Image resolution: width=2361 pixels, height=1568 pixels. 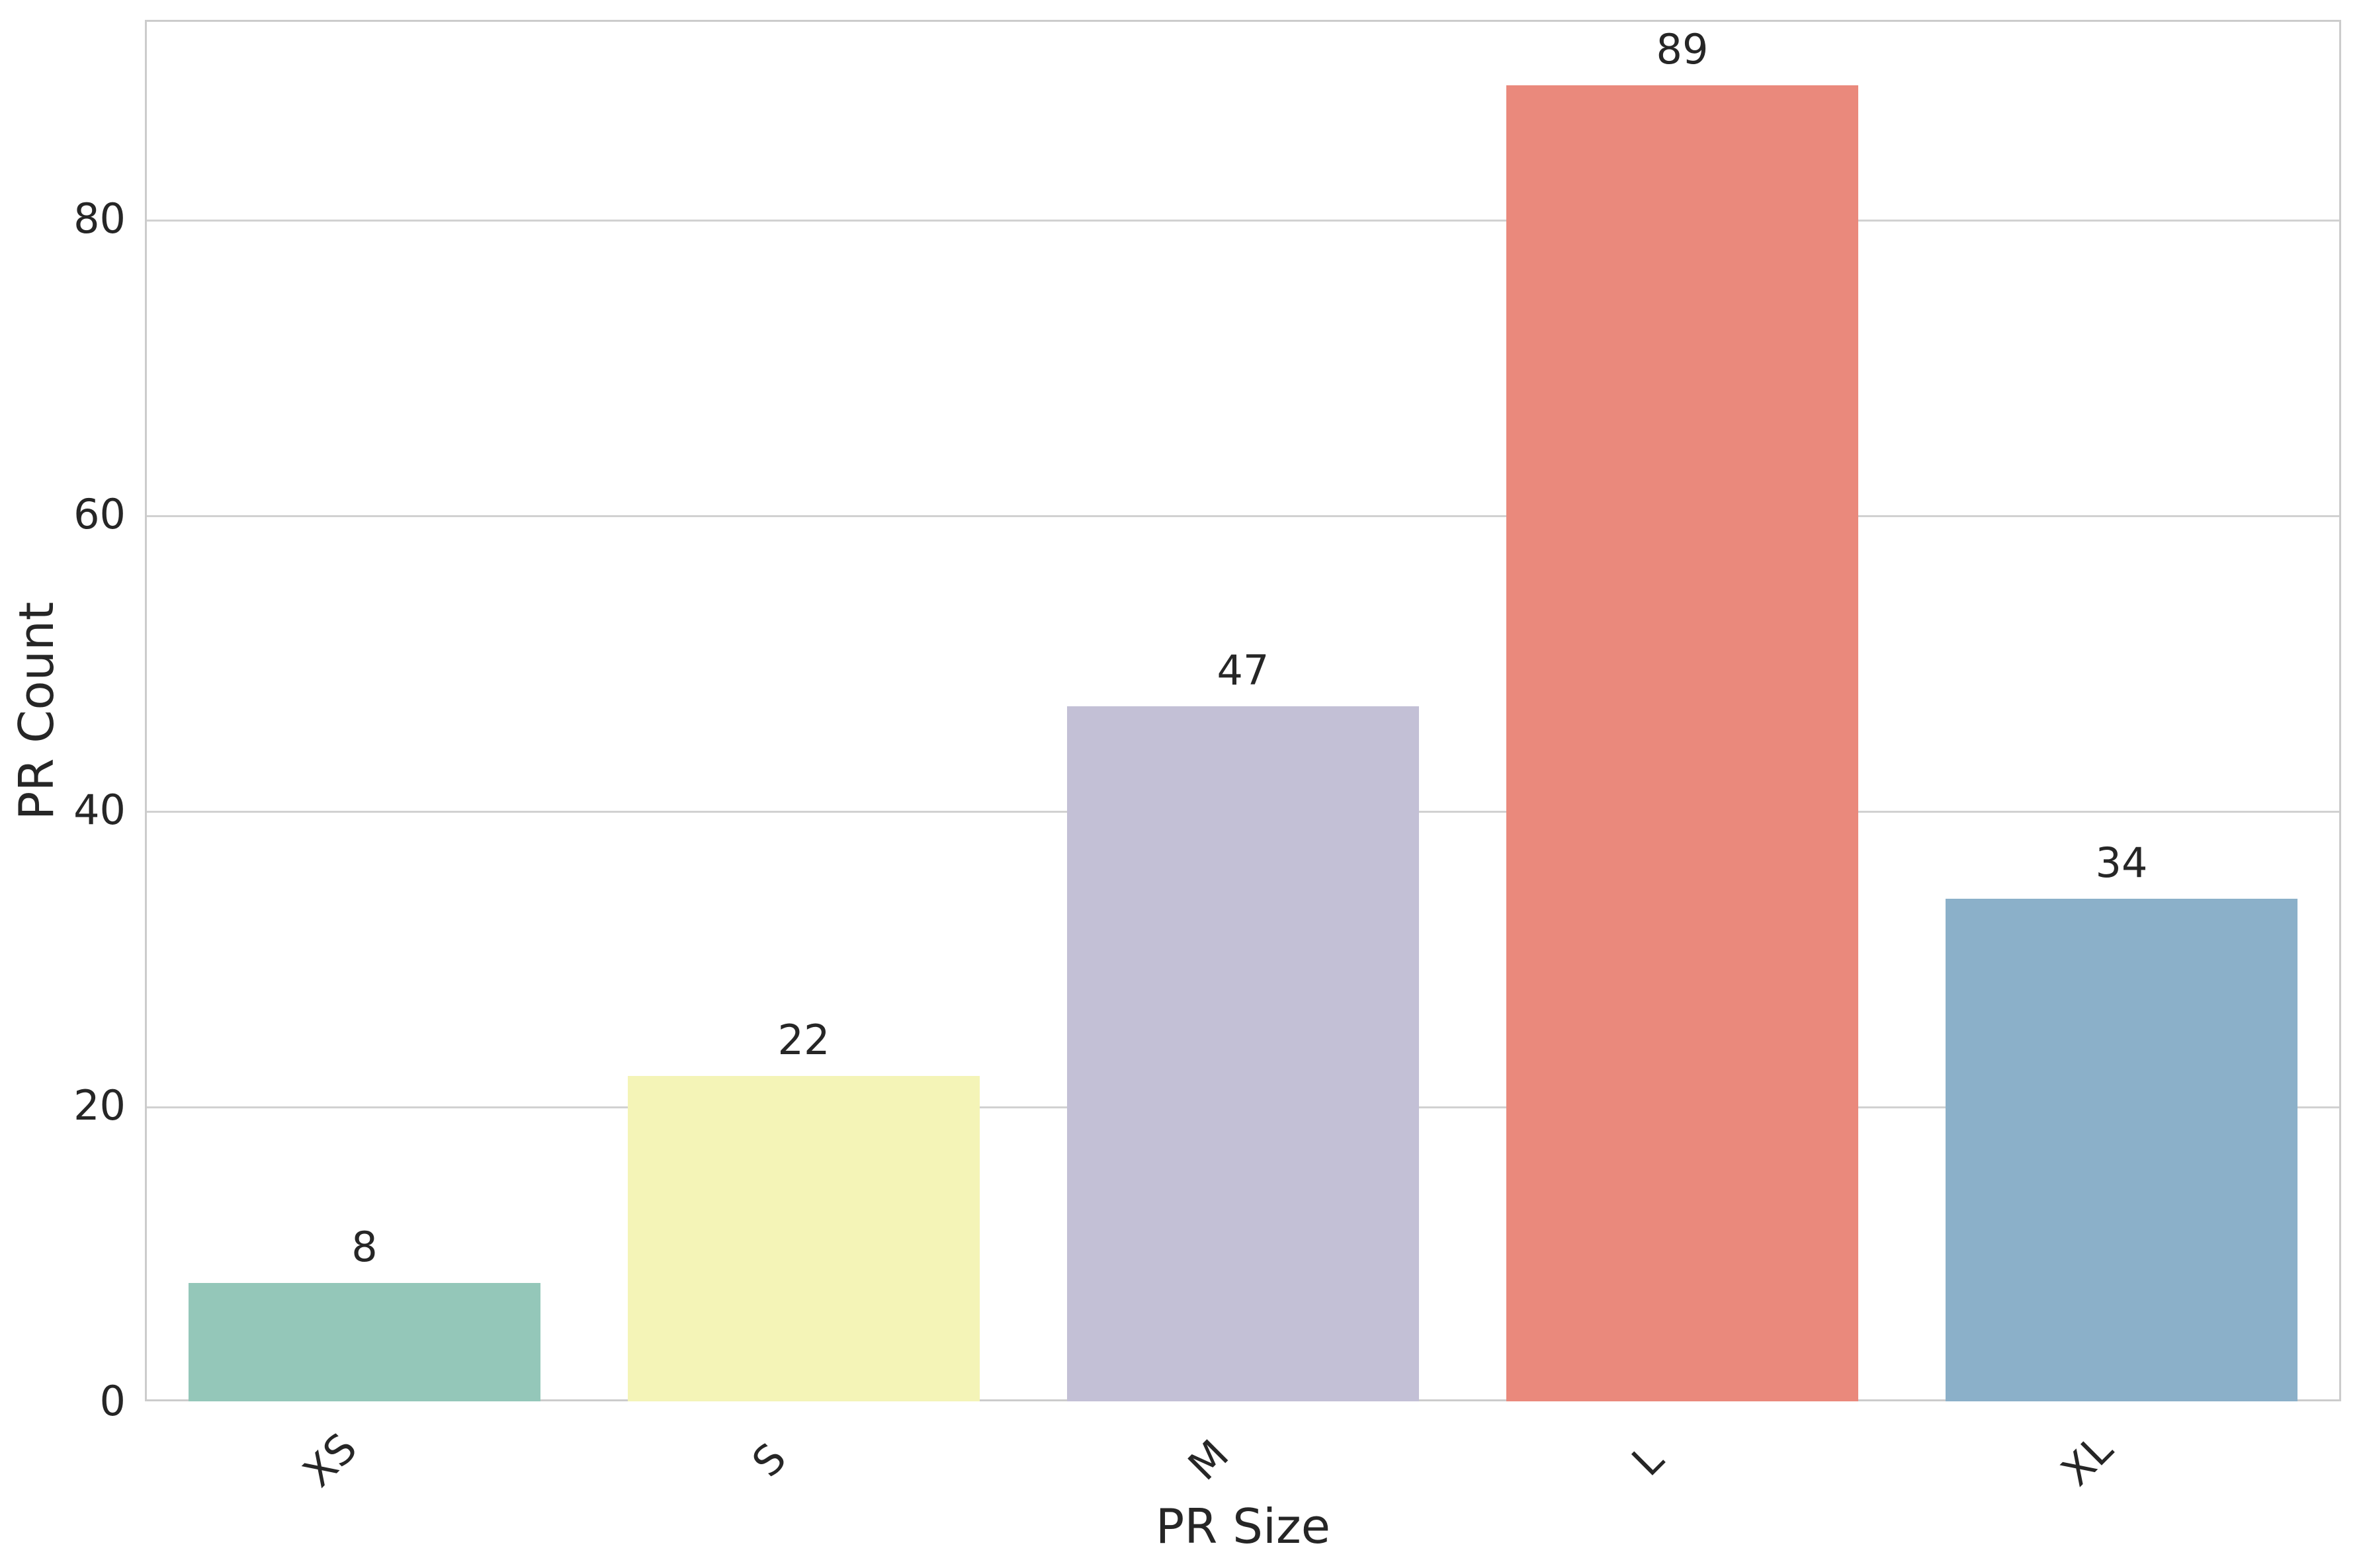 I want to click on bar-L, so click(x=1682, y=743).